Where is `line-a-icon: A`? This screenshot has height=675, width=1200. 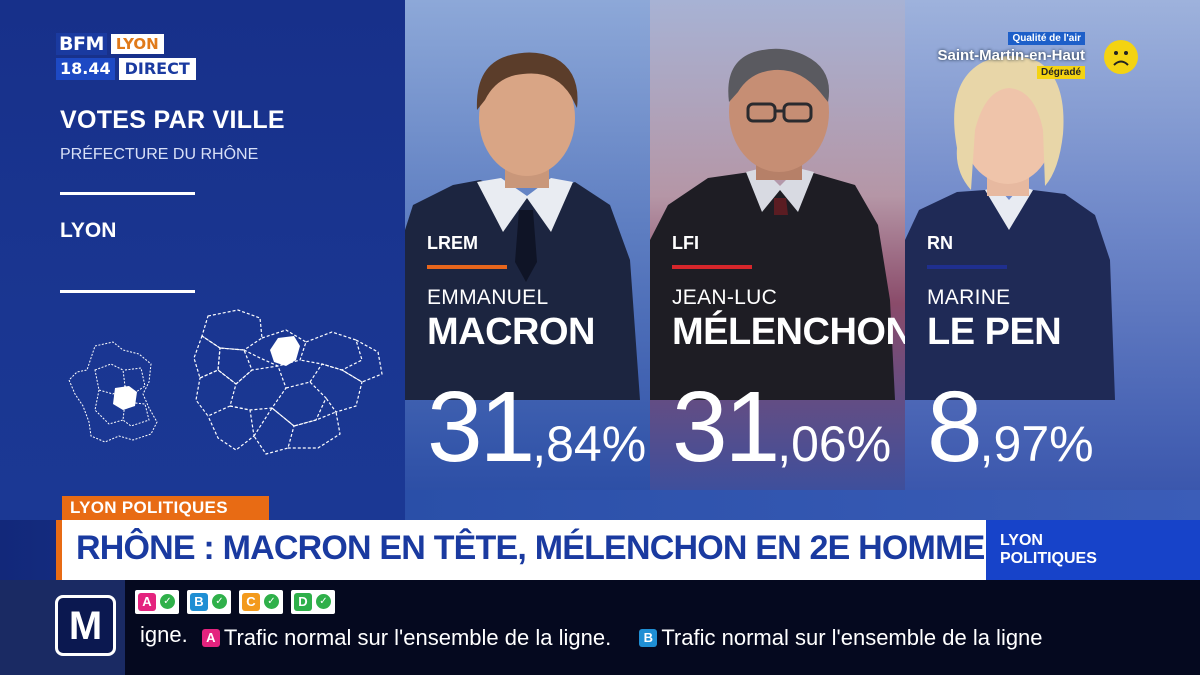
line-a-icon: A is located at coordinates (210, 638).